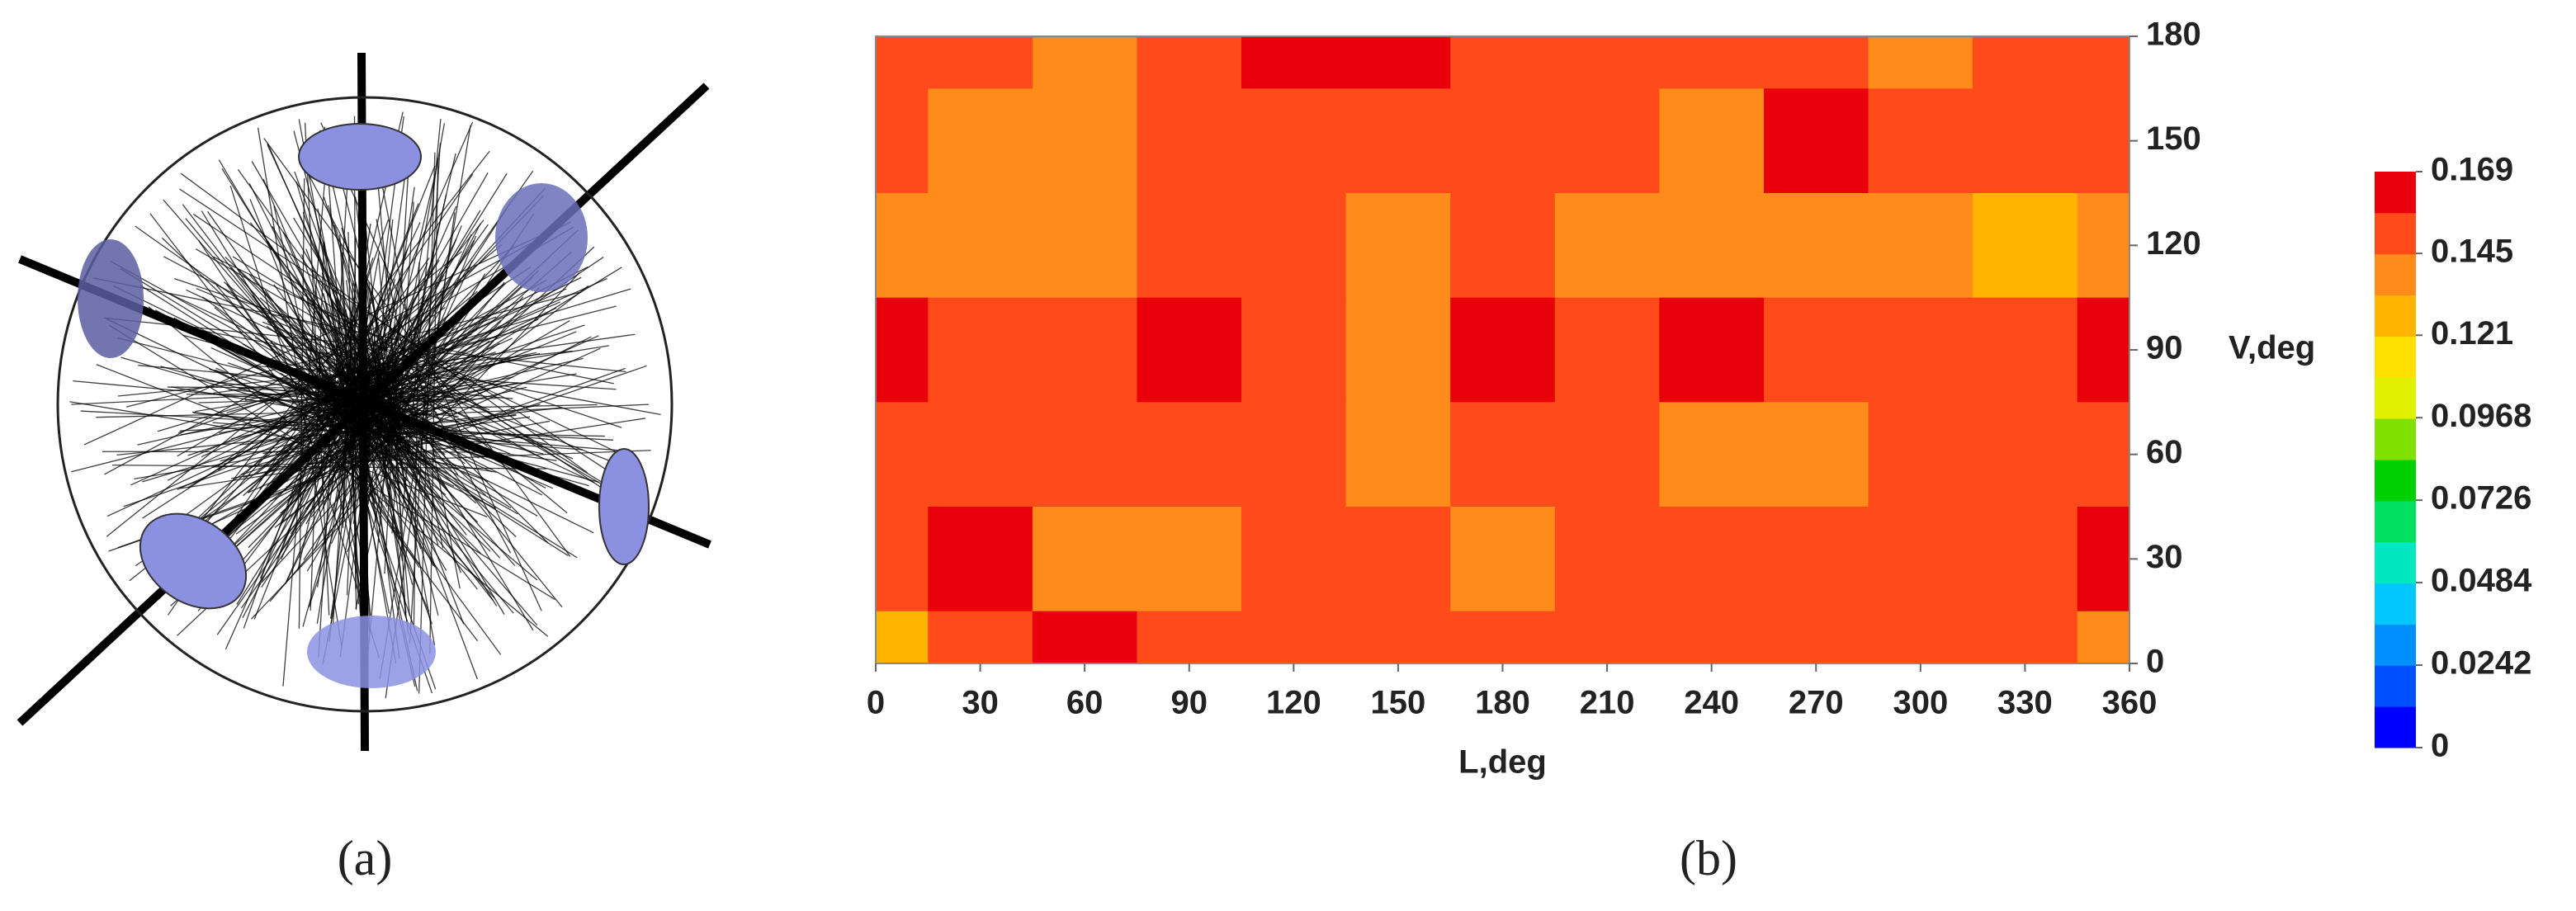 This screenshot has height=911, width=2576. What do you see at coordinates (2472, 252) in the screenshot?
I see `colorbar-tick-label: 0.145` at bounding box center [2472, 252].